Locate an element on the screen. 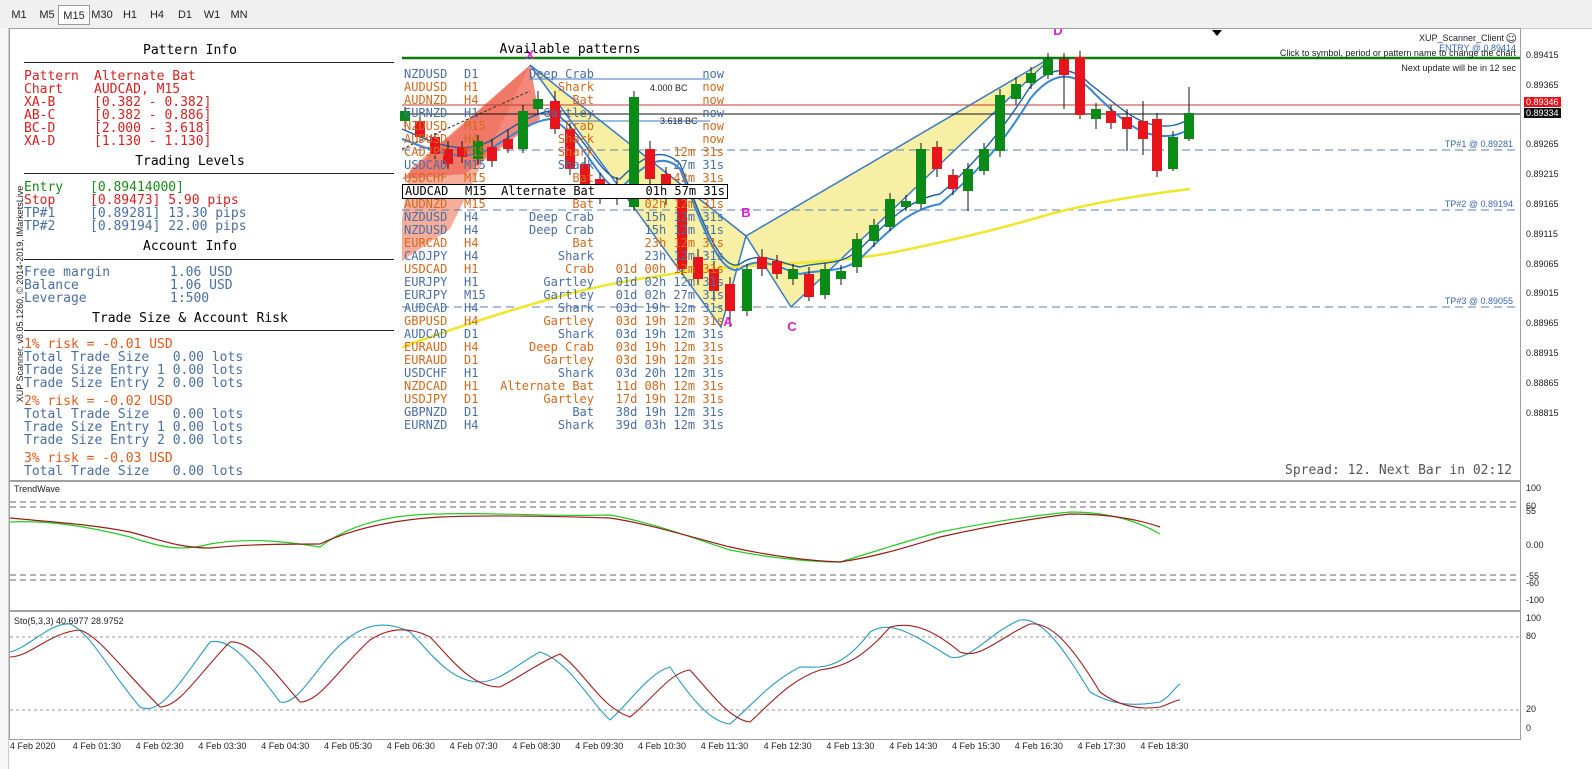  pattern-row: NZDUSD D1 Deep Crab now is located at coordinates (565, 74).